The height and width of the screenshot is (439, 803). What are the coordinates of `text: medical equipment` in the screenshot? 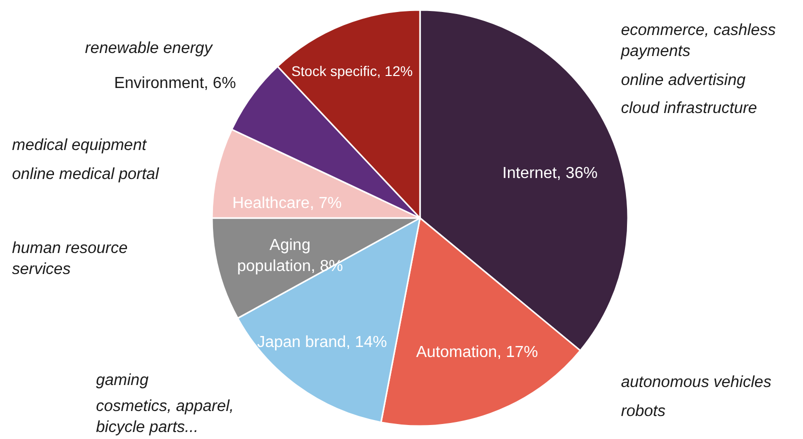 It's located at (79, 145).